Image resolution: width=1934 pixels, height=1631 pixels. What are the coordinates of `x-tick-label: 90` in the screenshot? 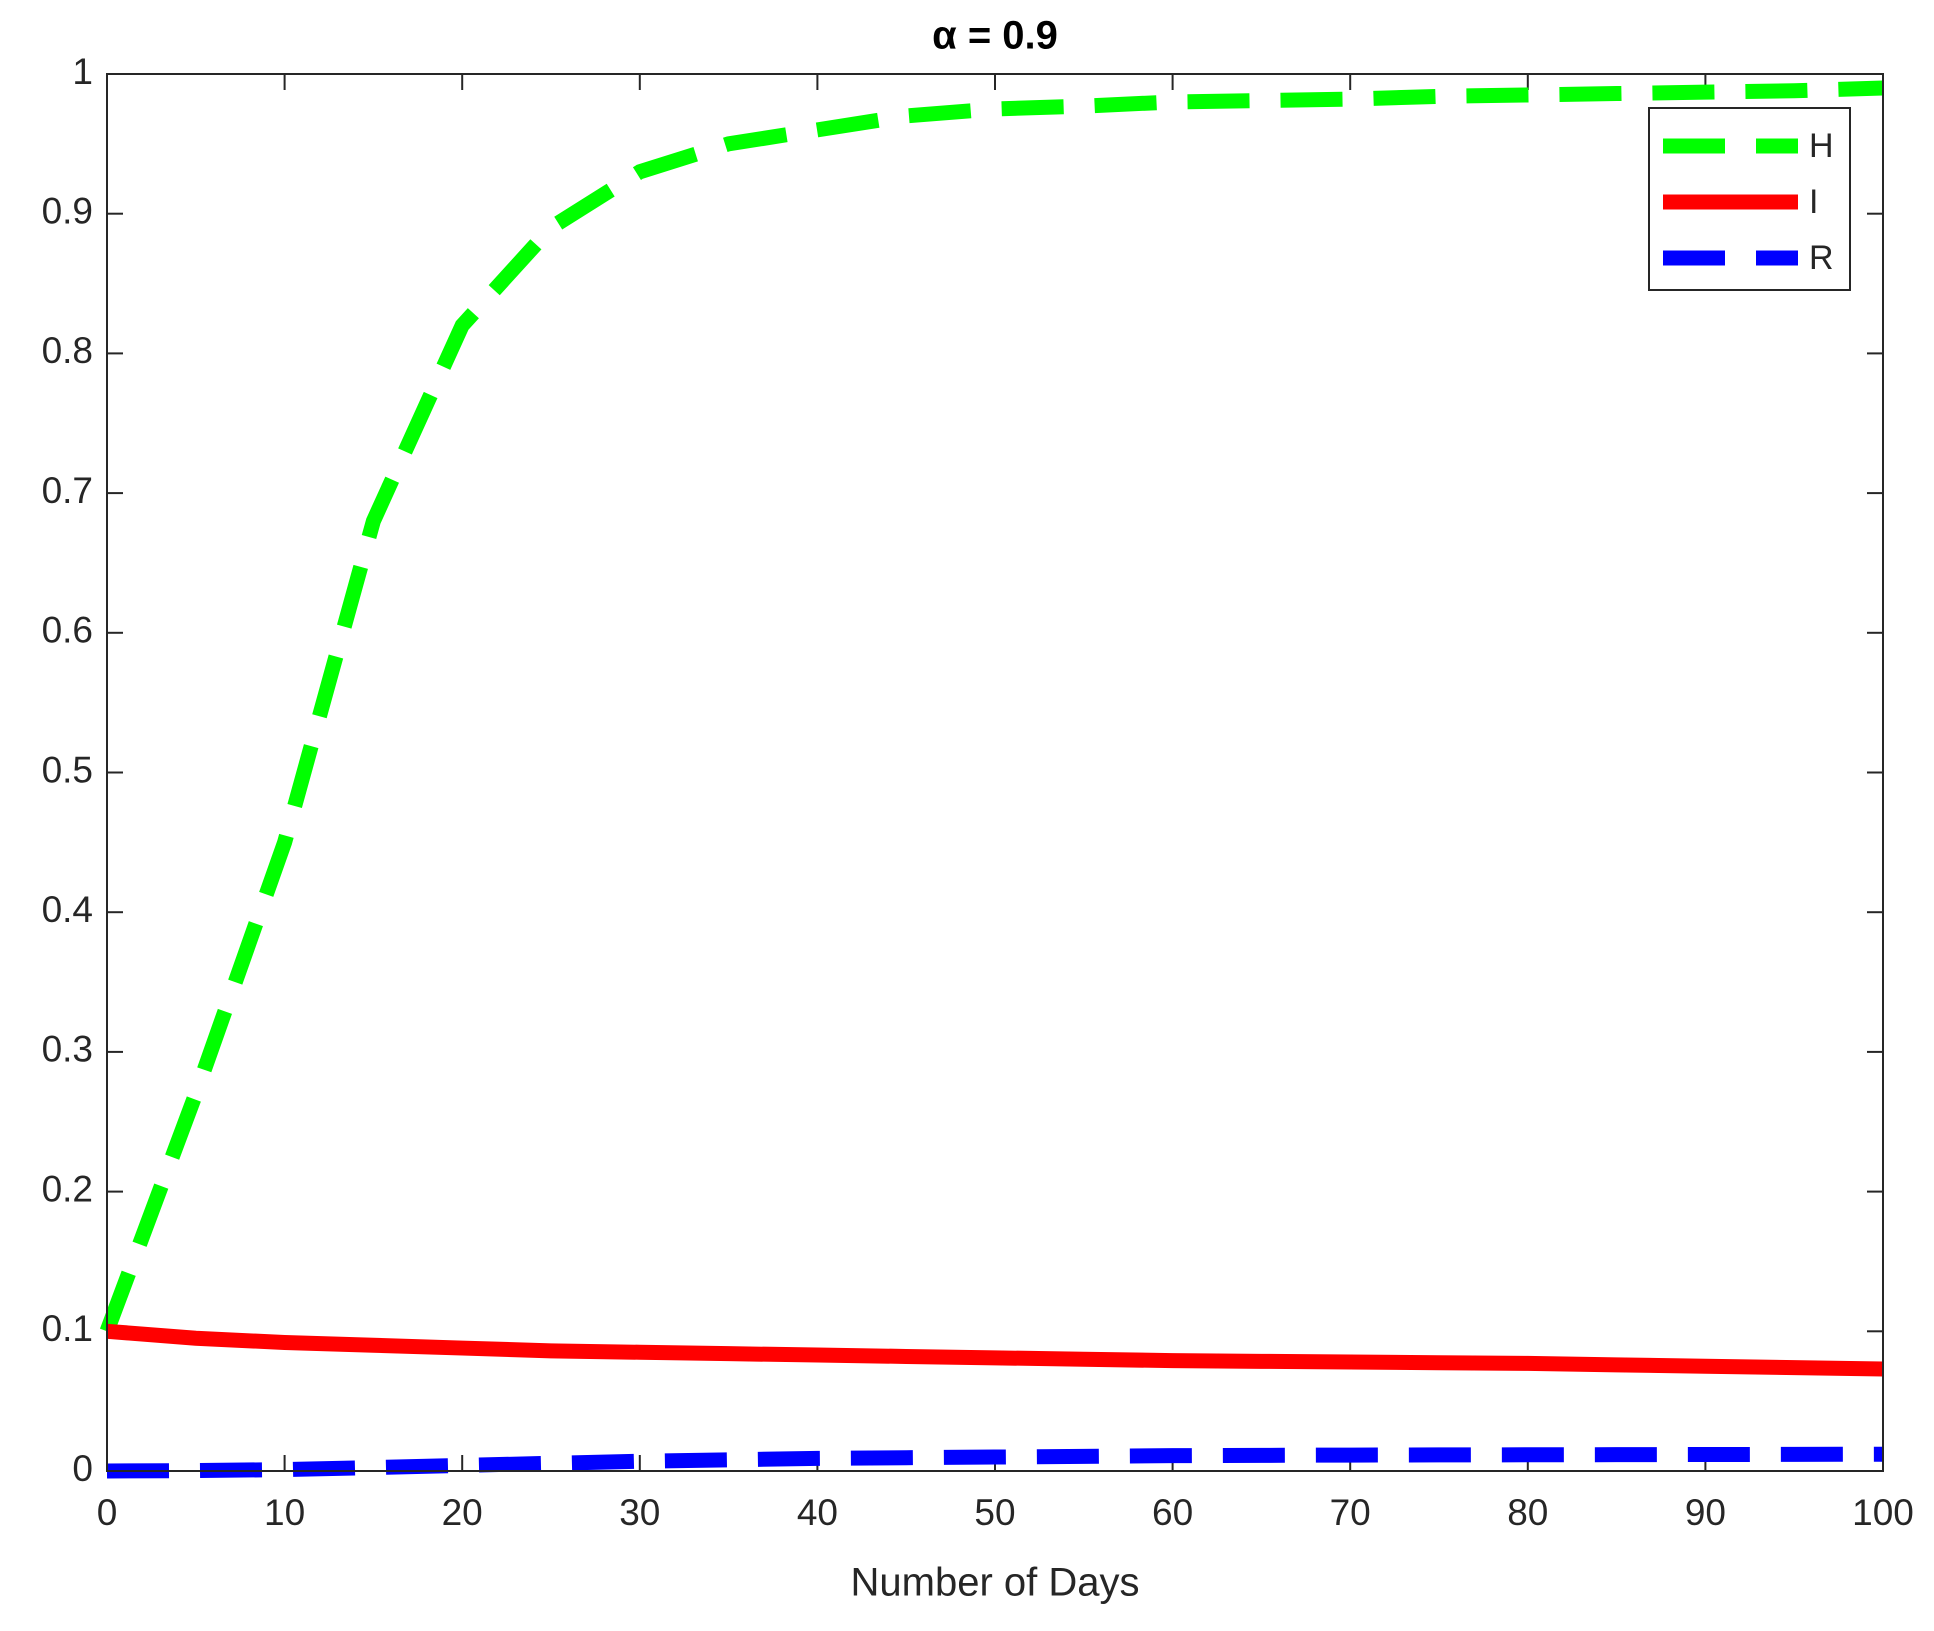 It's located at (1705, 1512).